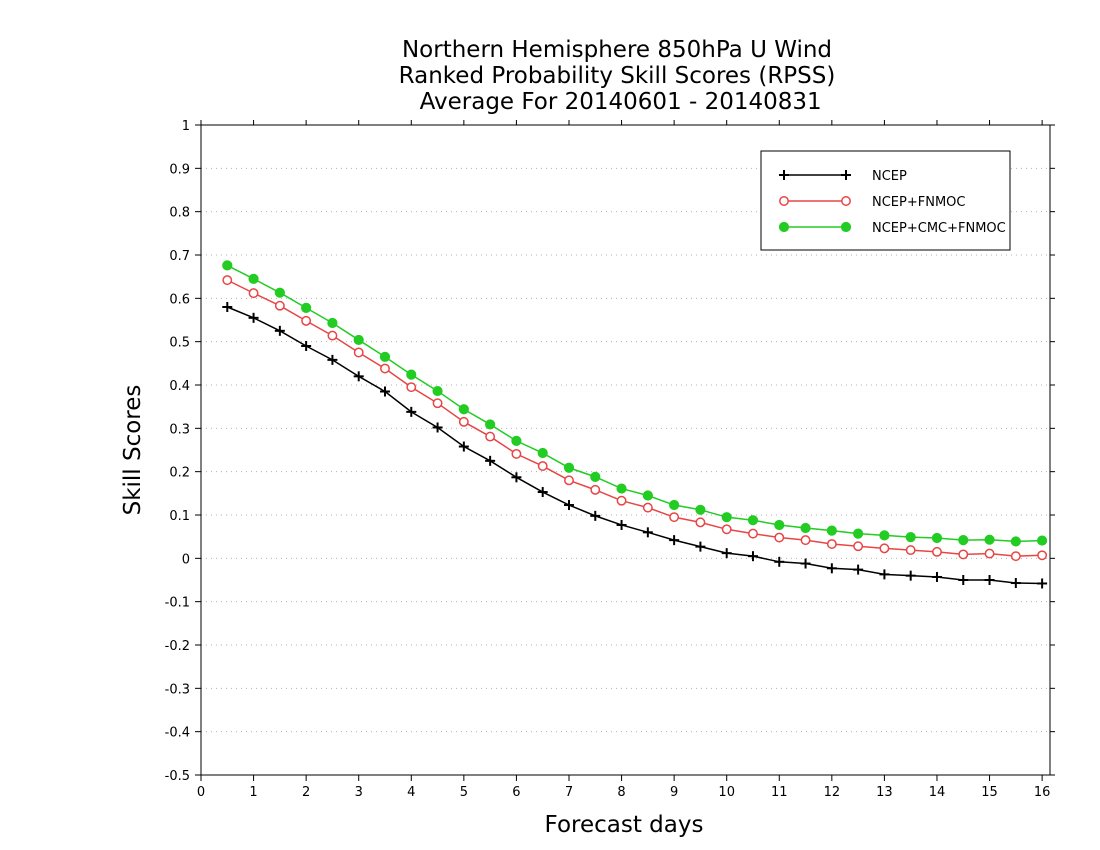  I want to click on x-tick-label: 10, so click(726, 792).